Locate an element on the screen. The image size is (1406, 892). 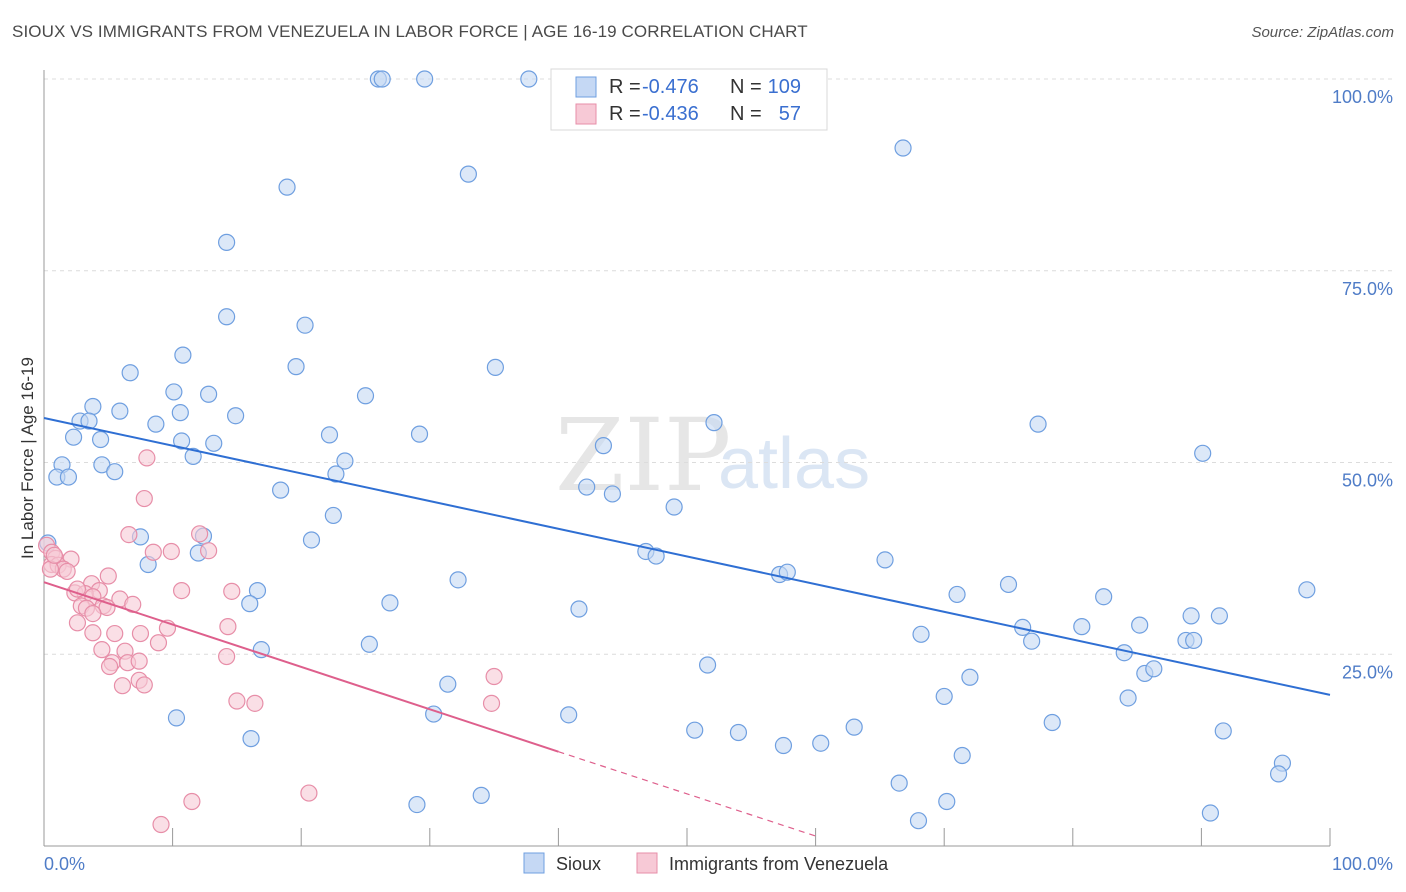
x-tick-label-min: 0.0% is located at coordinates (64, 864).